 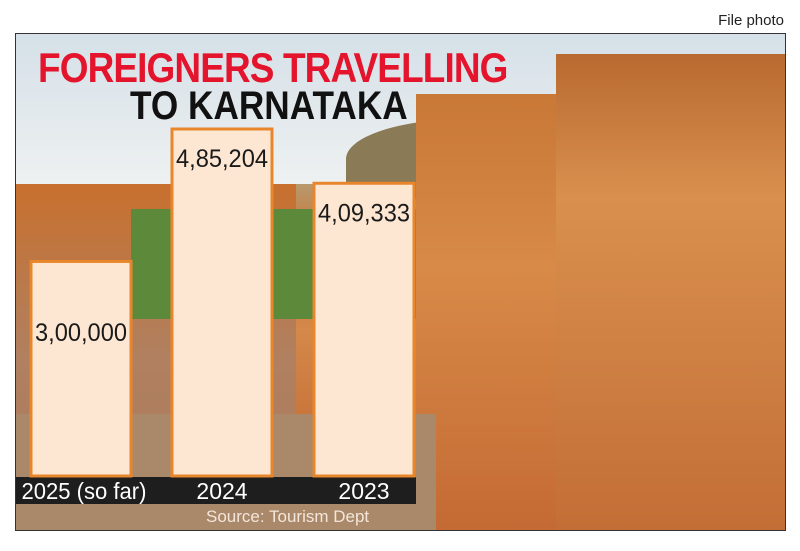 I want to click on category-label-1: 2024, so click(x=221, y=491).